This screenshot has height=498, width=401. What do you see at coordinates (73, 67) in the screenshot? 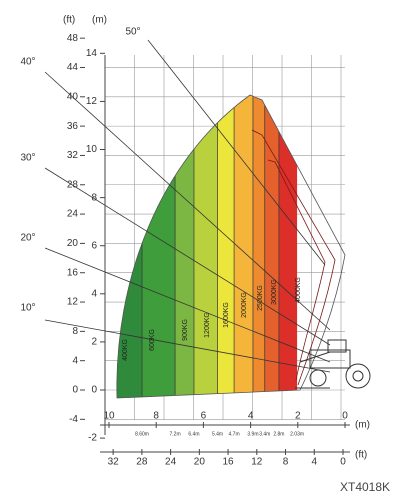
I see `left-ft-tick-label: 44` at bounding box center [73, 67].